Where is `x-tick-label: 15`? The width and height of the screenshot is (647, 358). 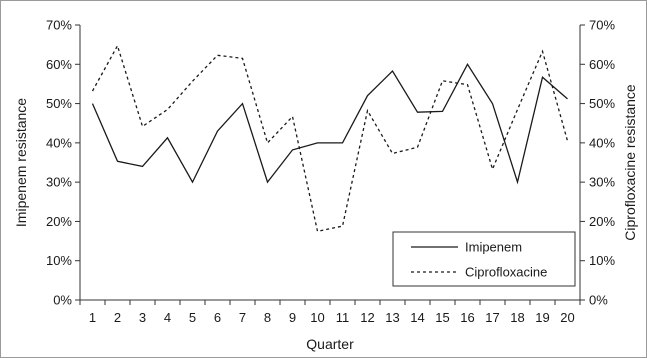 x-tick-label: 15 is located at coordinates (442, 317).